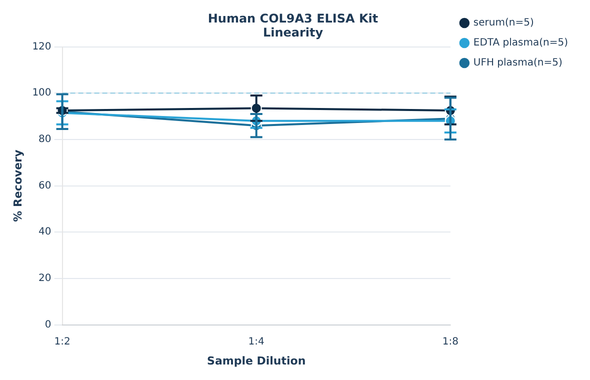 The width and height of the screenshot is (590, 380). I want to click on y-tick-label: 120, so click(42, 46).